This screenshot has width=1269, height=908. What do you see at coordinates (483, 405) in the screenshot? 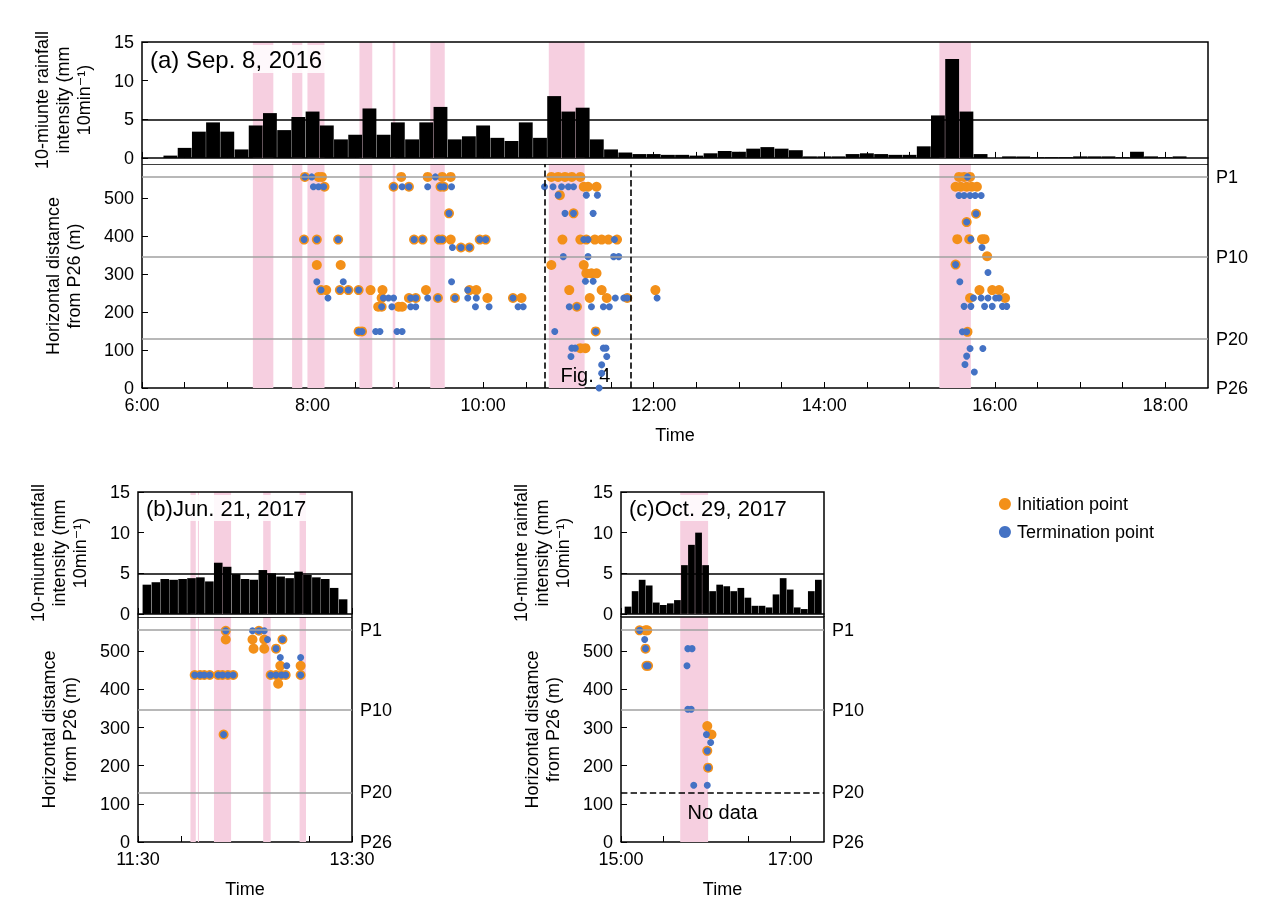
I see `x-tick-label: 10:00` at bounding box center [483, 405].